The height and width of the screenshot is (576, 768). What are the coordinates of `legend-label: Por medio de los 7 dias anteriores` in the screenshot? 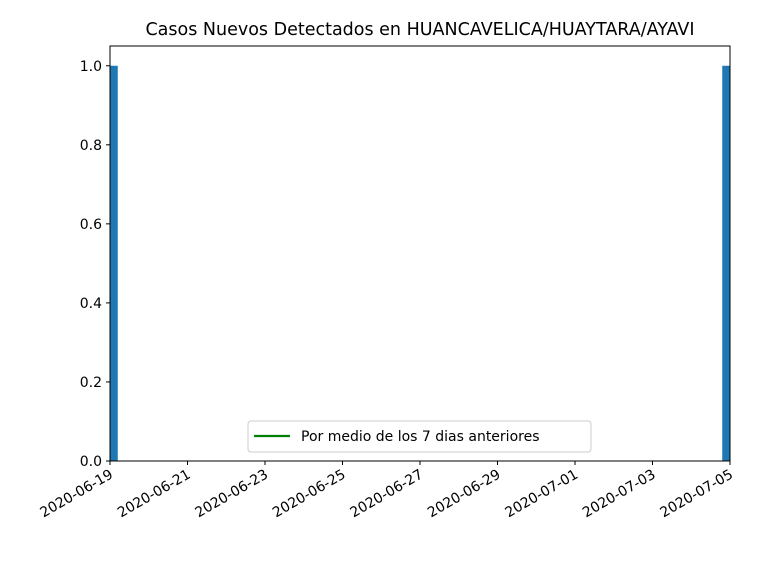 It's located at (420, 437).